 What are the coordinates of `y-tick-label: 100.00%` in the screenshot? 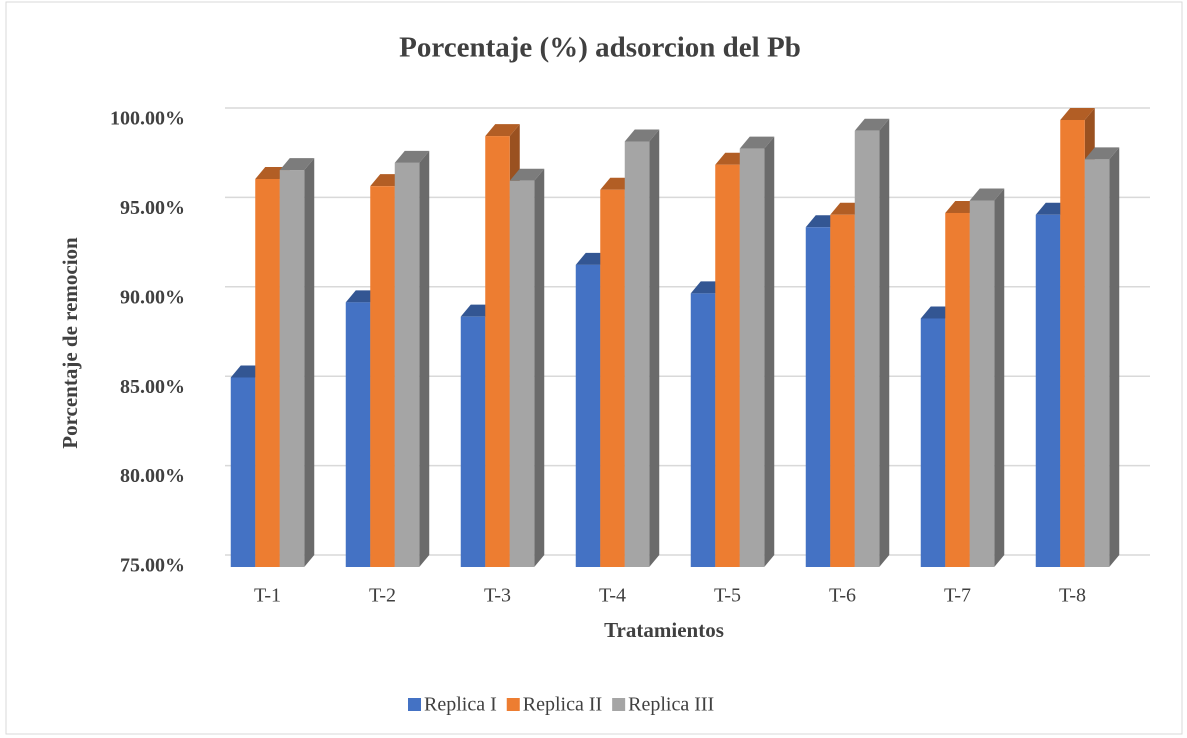 It's located at (147, 119).